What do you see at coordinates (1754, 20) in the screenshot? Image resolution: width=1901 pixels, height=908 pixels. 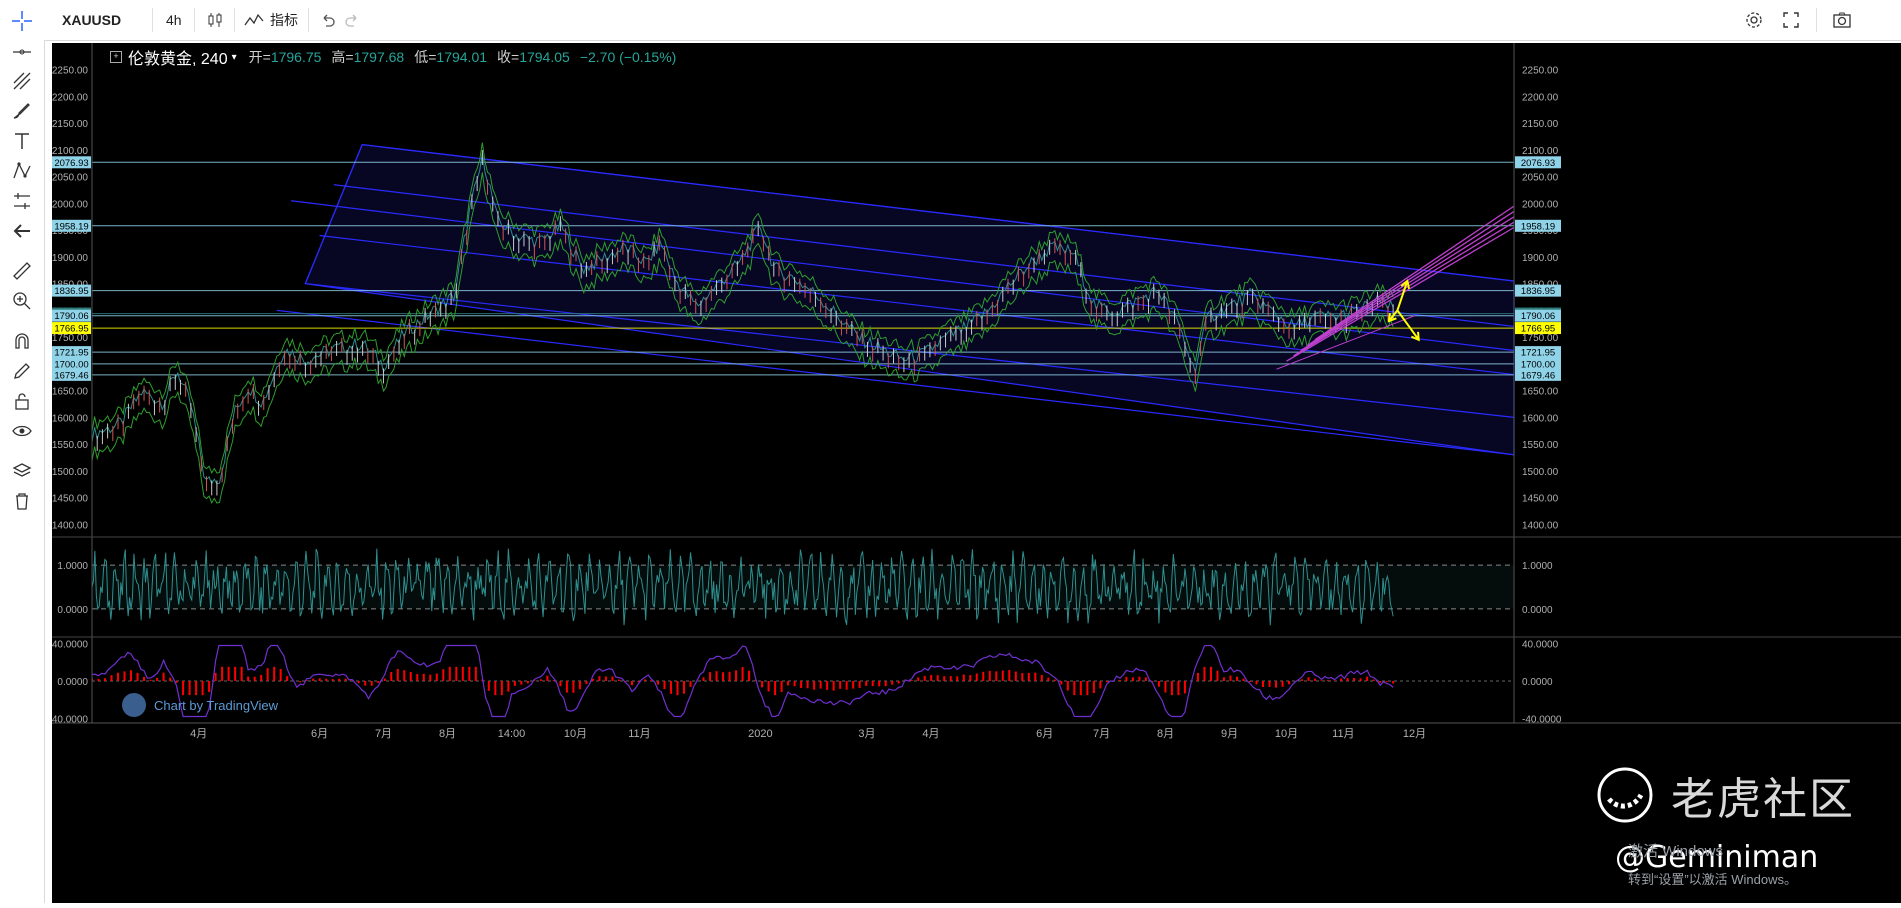 I see `settings-icon` at bounding box center [1754, 20].